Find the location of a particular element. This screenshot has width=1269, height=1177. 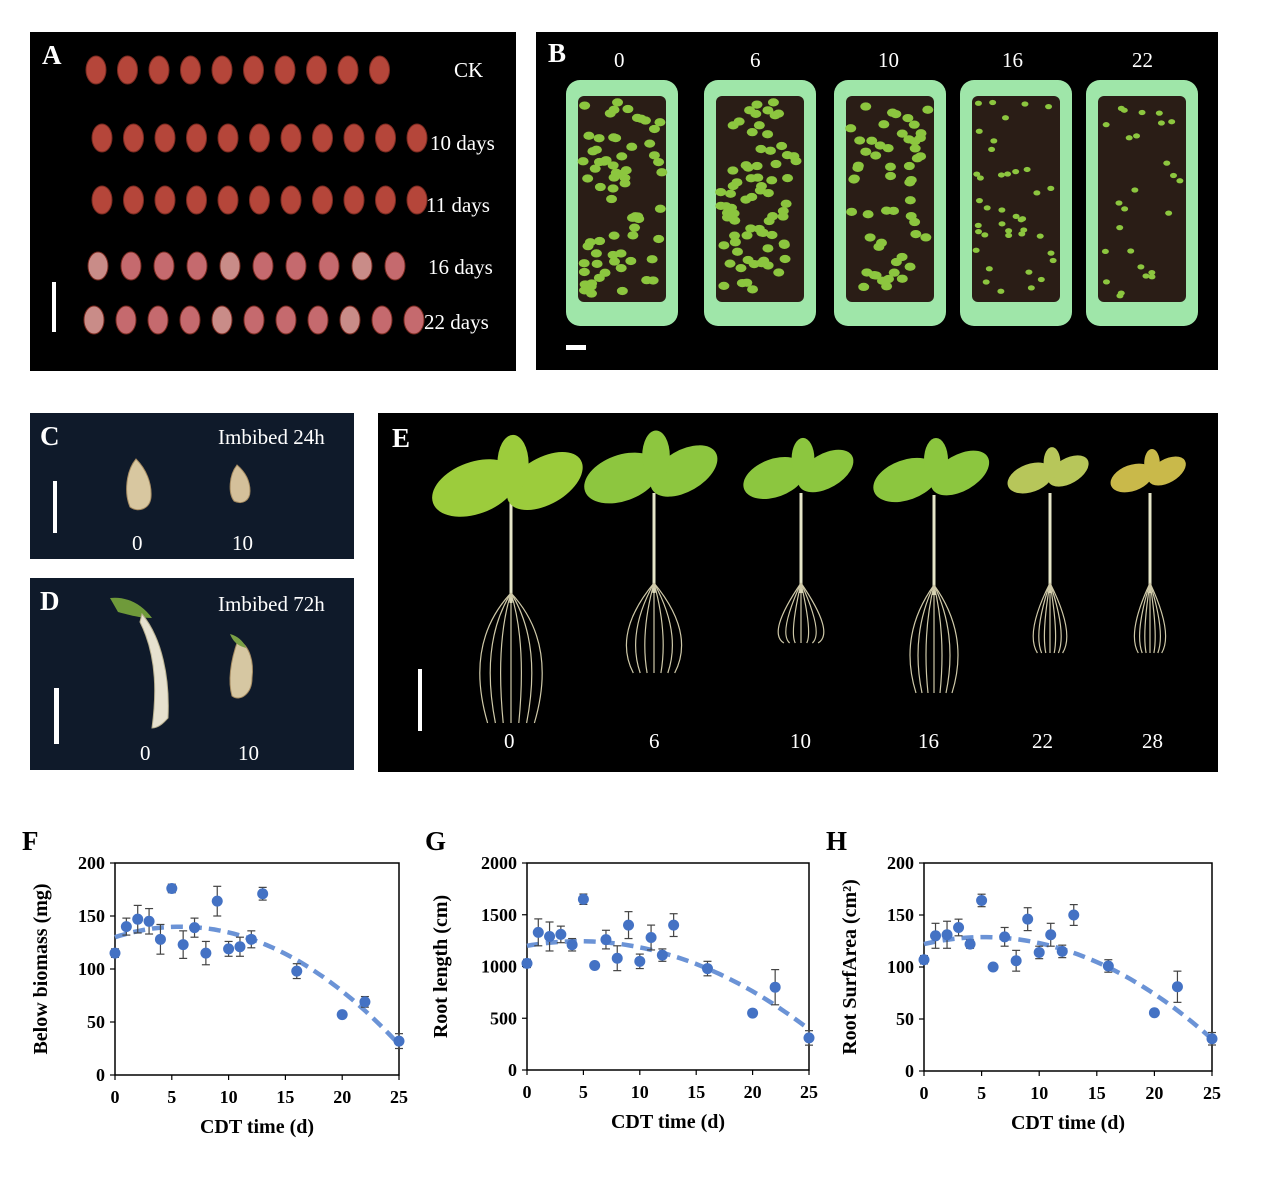

panel-e-plants is located at coordinates (809, 577).